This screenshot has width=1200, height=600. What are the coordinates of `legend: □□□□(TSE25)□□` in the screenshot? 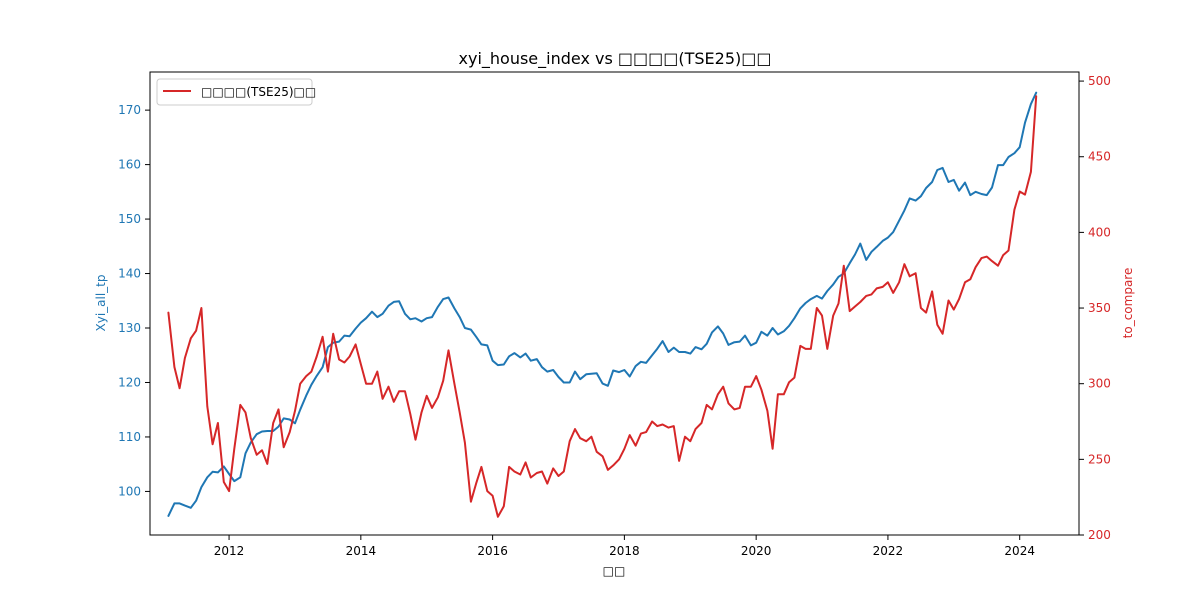 It's located at (236, 92).